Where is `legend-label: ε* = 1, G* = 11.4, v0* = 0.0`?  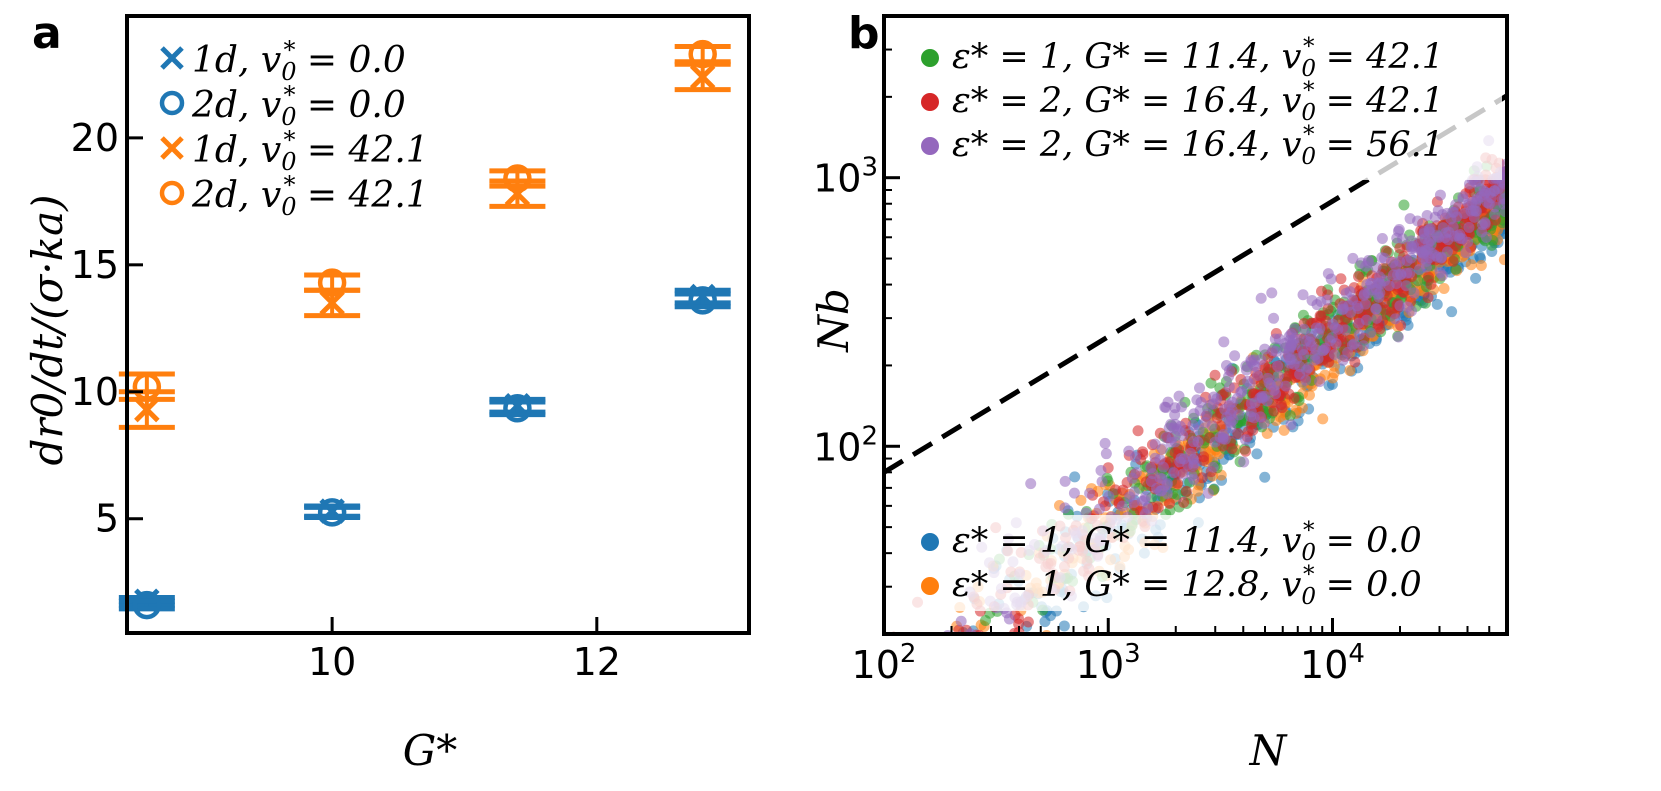 legend-label: ε* = 1, G* = 11.4, v0* = 0.0 is located at coordinates (1187, 542).